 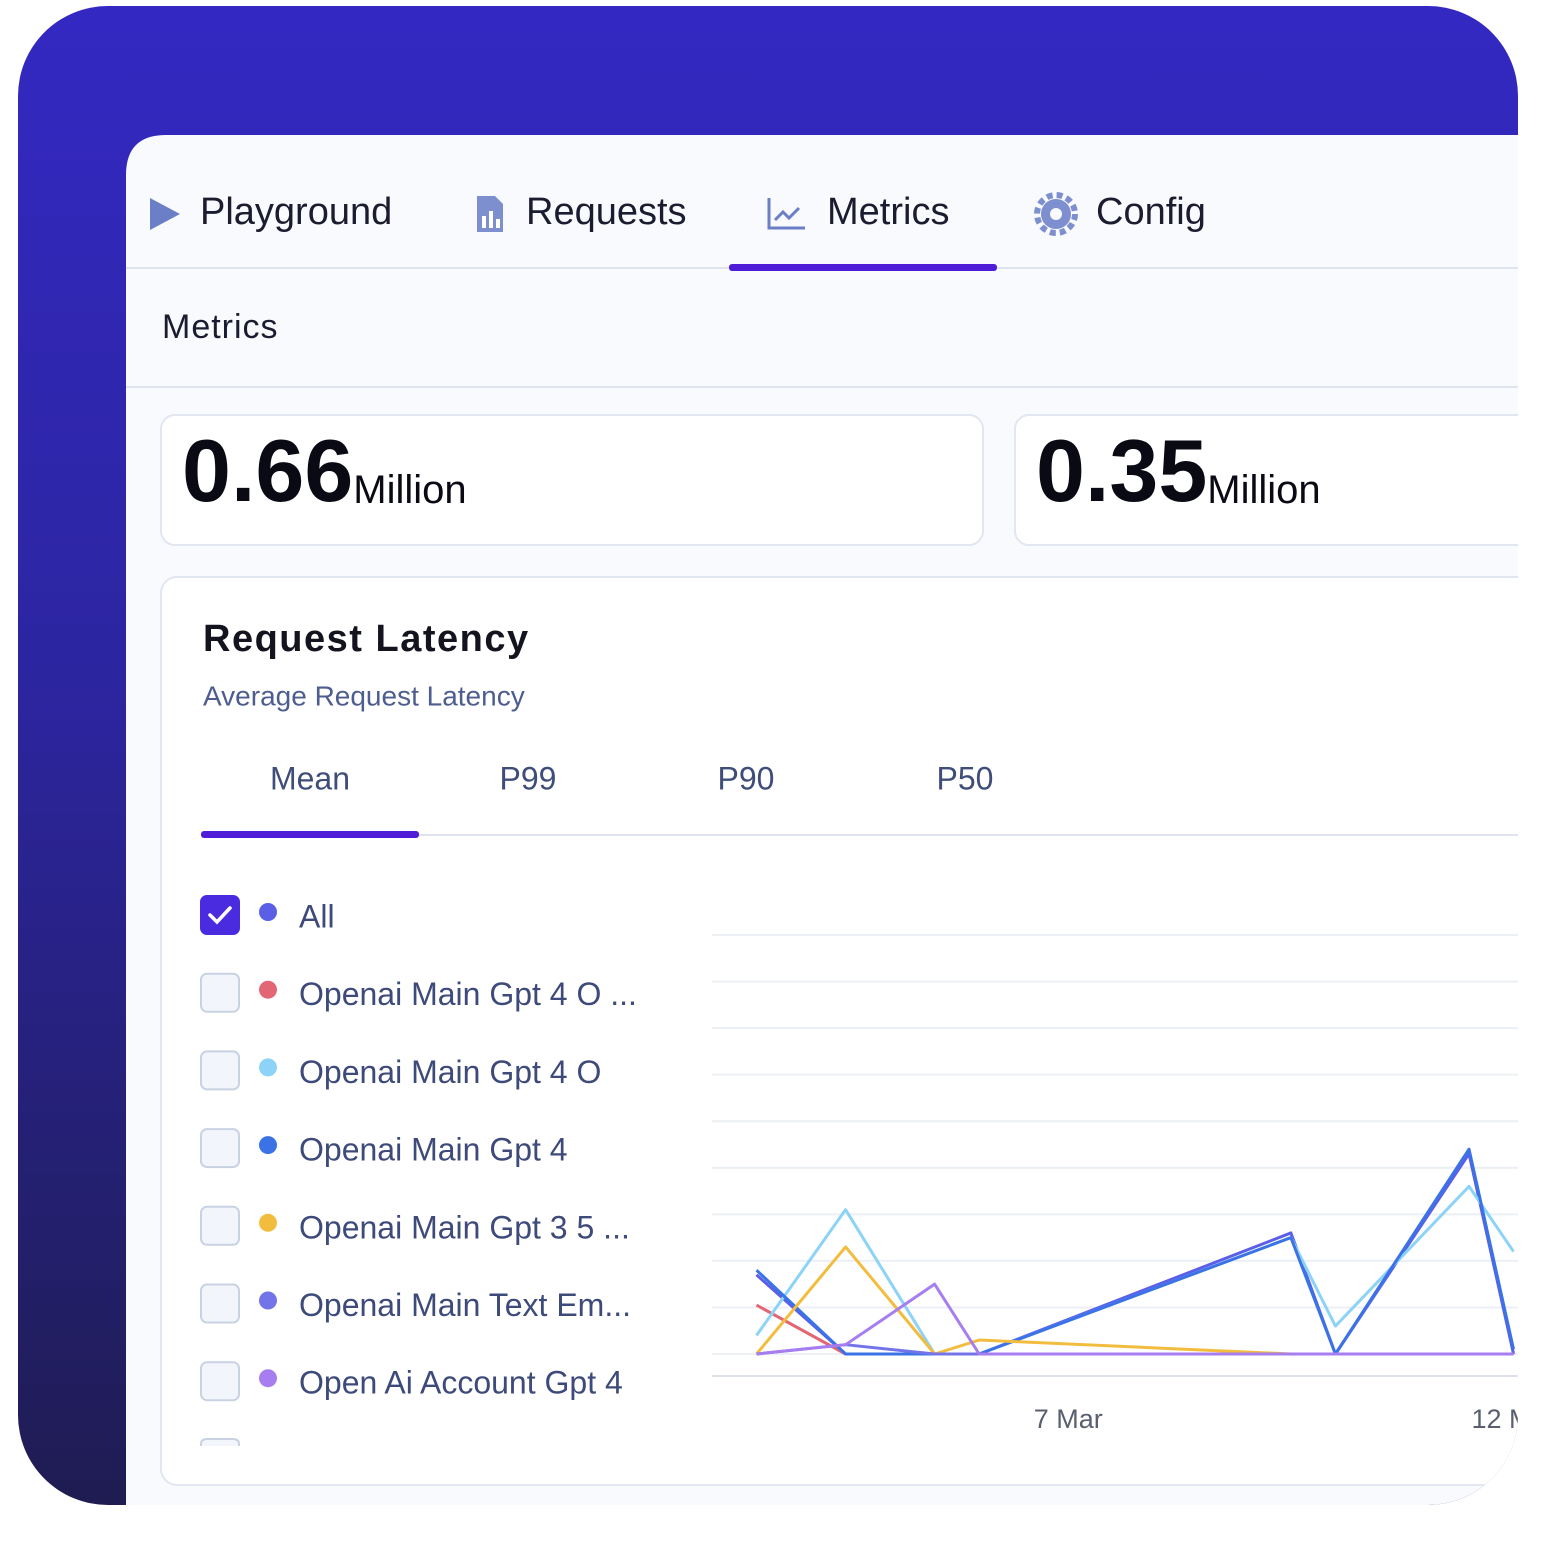 I want to click on legend-label: Openai Main Gpt 4 O, so click(x=450, y=1072).